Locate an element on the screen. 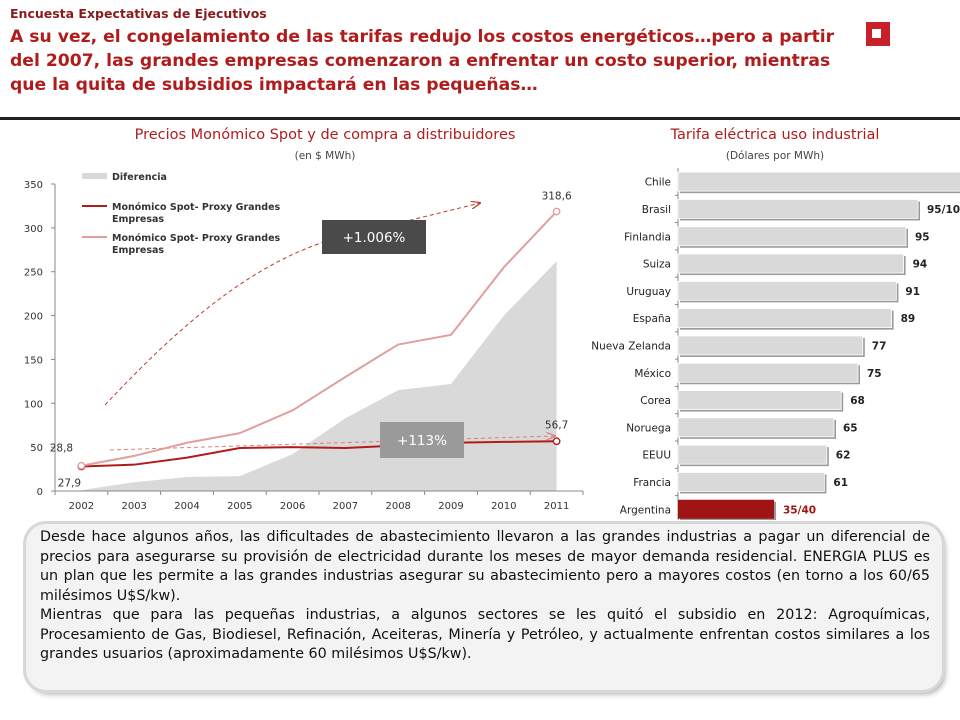 The height and width of the screenshot is (720, 960). legend-swatch-diferencia is located at coordinates (94, 176).